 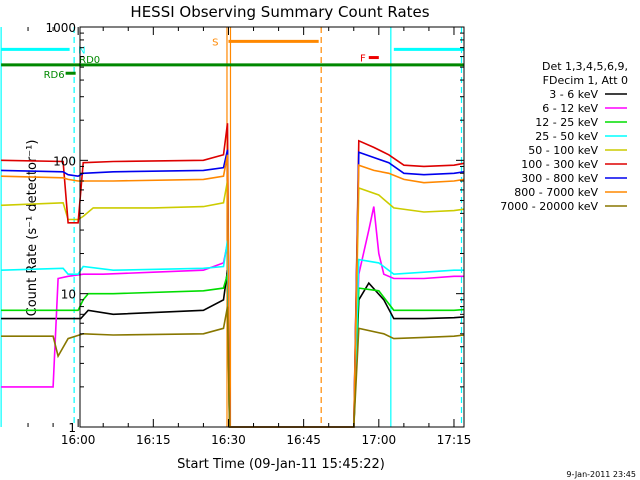 I want to click on legend-label-50-100-kev: 50 - 100 keV, so click(x=563, y=150).